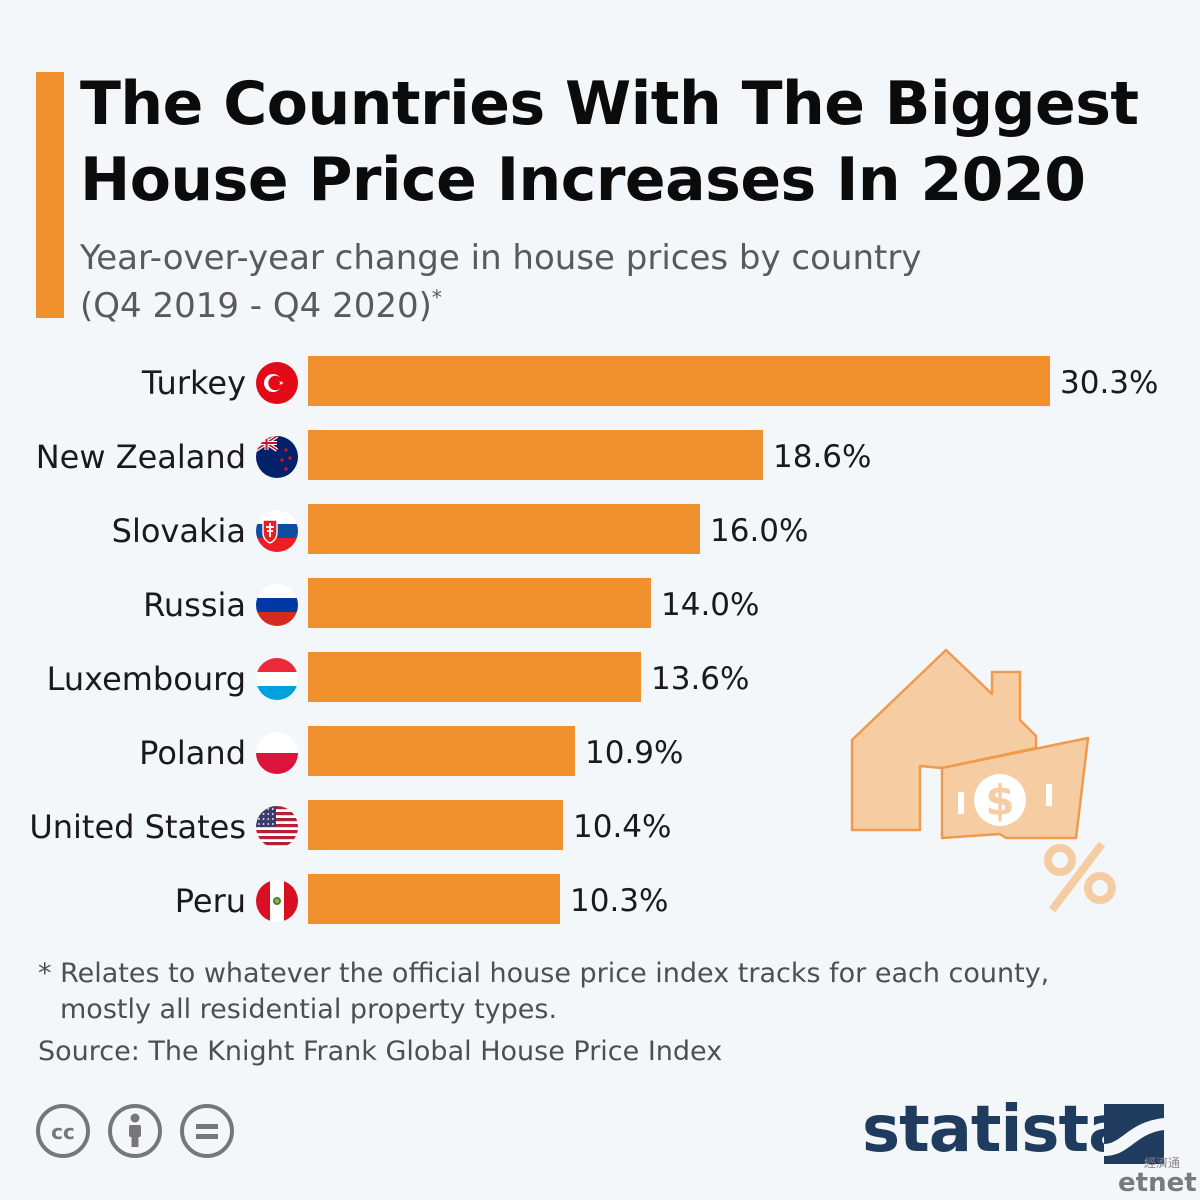 Image resolution: width=1200 pixels, height=1200 pixels. I want to click on russia-flag-icon, so click(277, 605).